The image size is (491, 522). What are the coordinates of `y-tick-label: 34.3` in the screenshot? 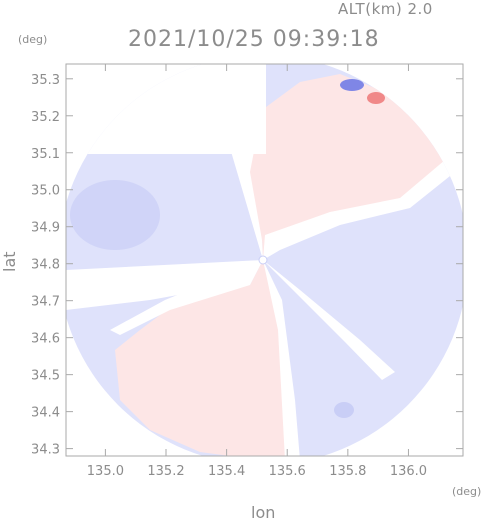 It's located at (45, 450).